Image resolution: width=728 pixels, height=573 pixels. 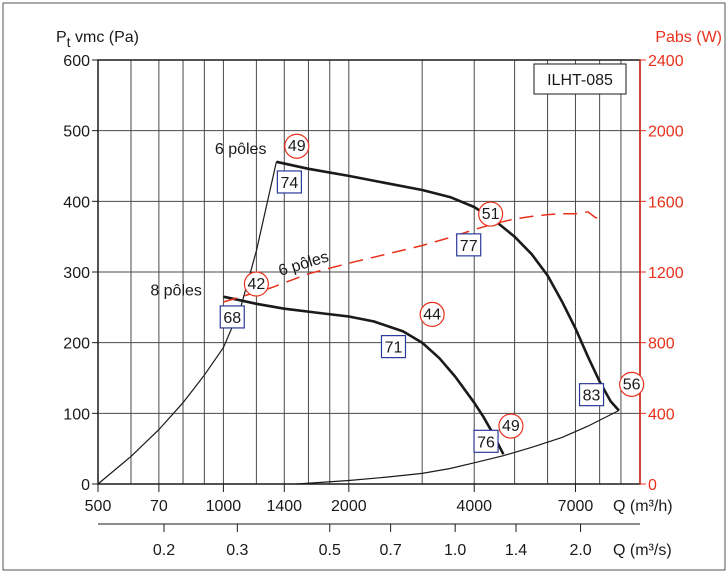 I want to click on y-axis-right-title: Pabs (W), so click(x=688, y=37).